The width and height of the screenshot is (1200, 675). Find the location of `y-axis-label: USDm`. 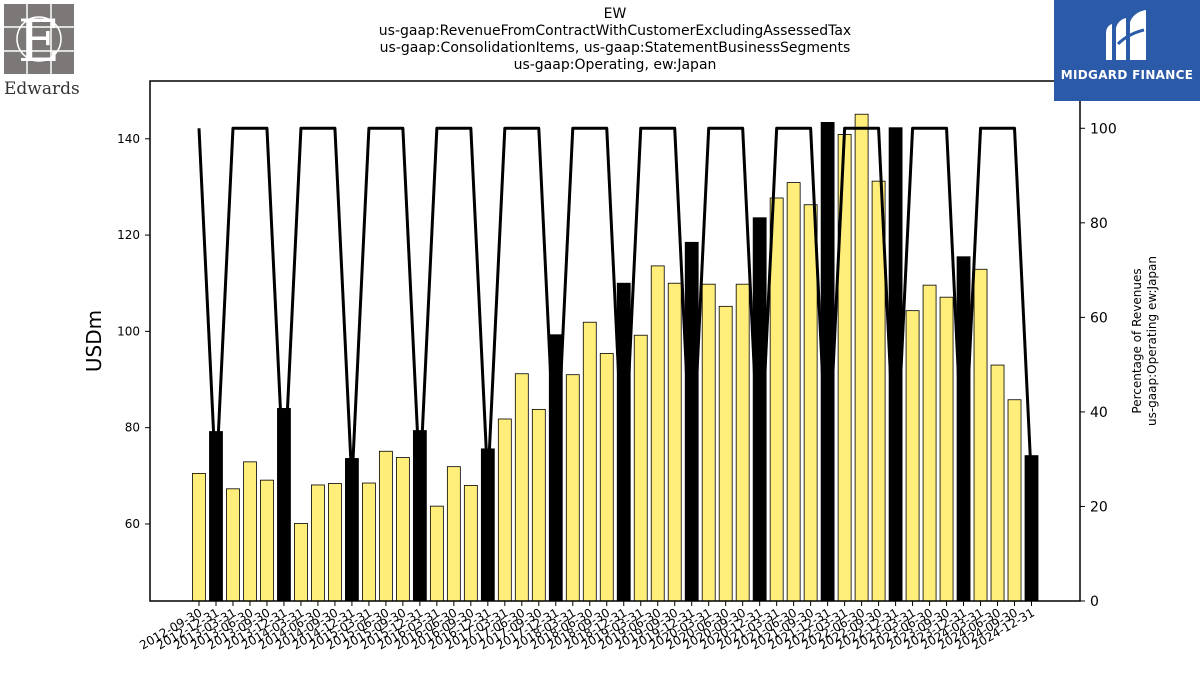

y-axis-label: USDm is located at coordinates (94, 341).